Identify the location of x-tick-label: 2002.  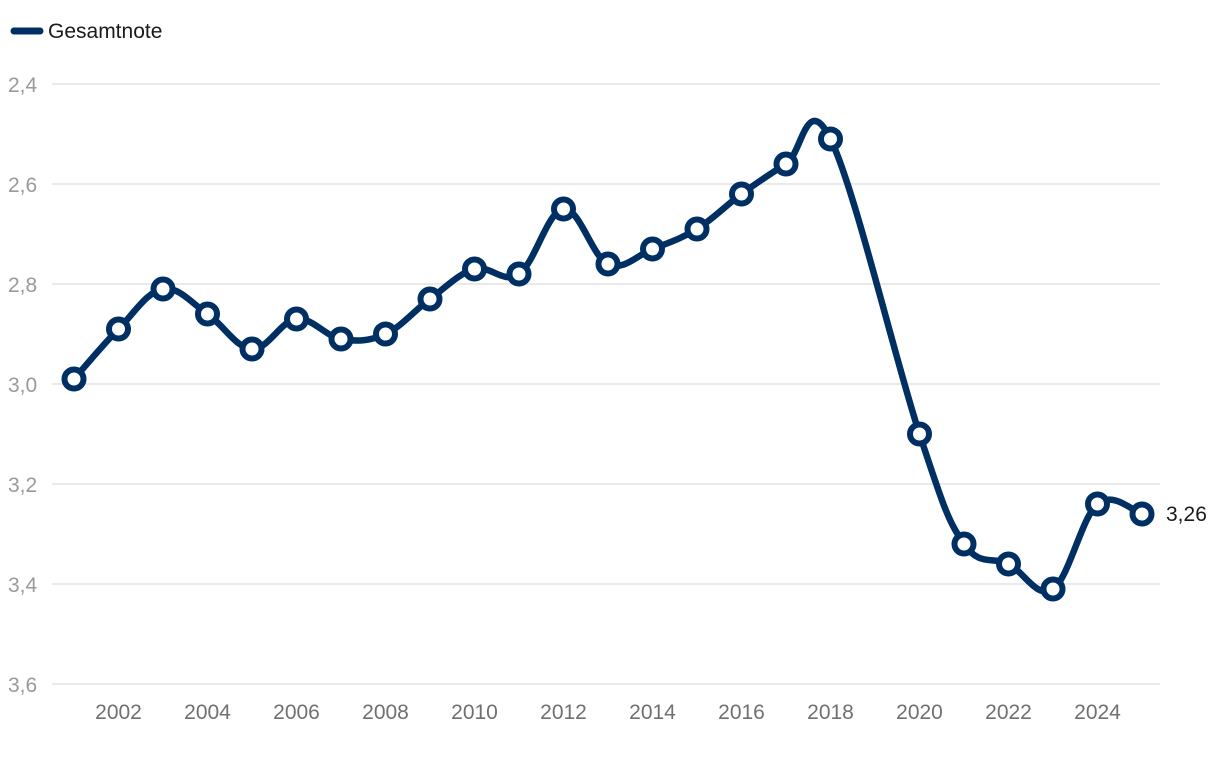
(118, 712).